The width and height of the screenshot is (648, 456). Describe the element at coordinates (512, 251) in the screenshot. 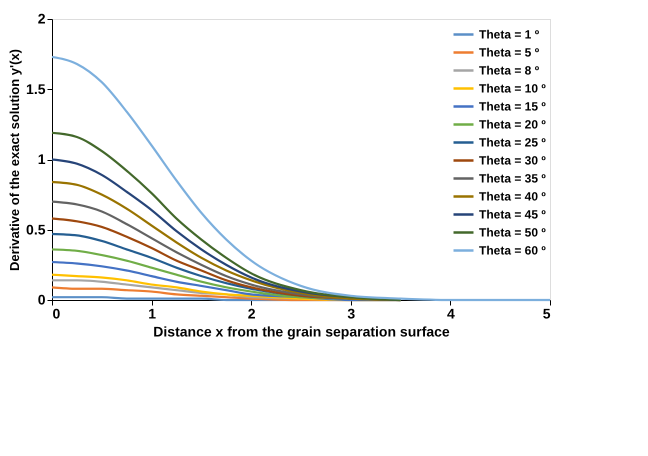

I see `legend-label: Theta = 60 º` at that location.